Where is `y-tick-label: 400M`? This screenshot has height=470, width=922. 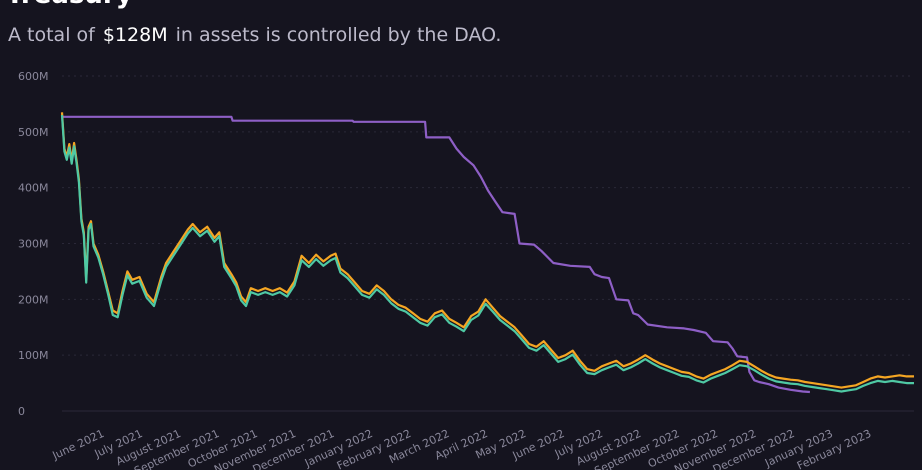 y-tick-label: 400M is located at coordinates (33, 188).